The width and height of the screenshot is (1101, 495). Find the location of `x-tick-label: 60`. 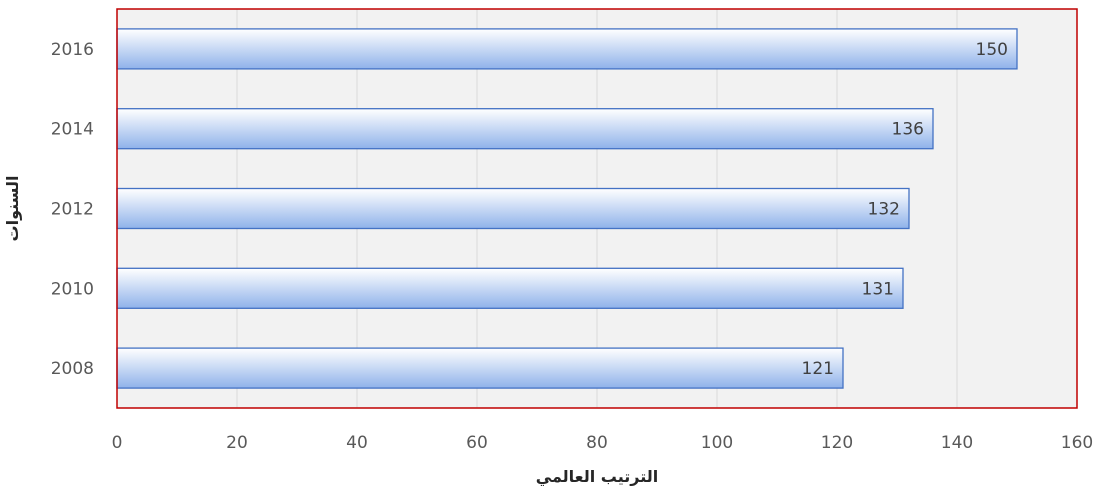

x-tick-label: 60 is located at coordinates (477, 443).